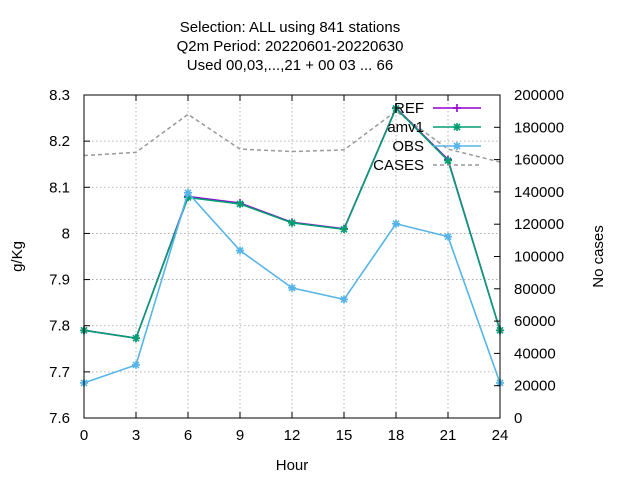  Describe the element at coordinates (539, 192) in the screenshot. I see `y2-tick-label: 140000` at that location.